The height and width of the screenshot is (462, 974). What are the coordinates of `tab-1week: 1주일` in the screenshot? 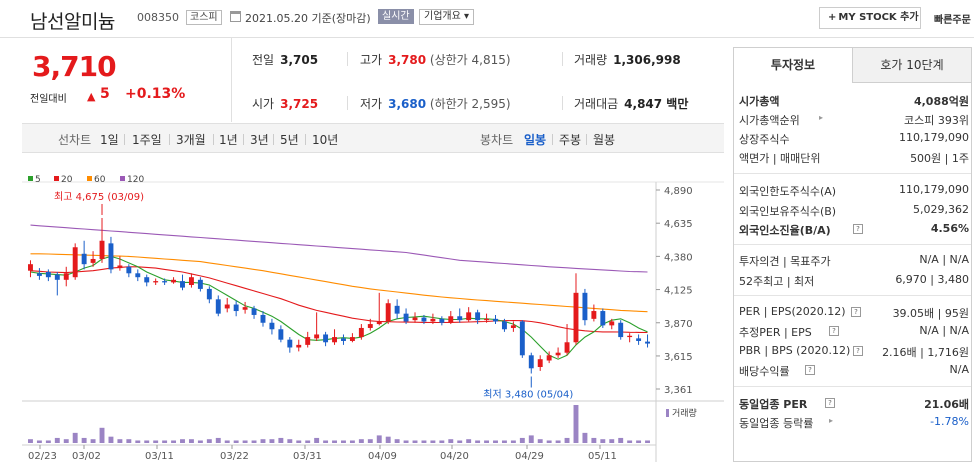 It's located at (147, 140).